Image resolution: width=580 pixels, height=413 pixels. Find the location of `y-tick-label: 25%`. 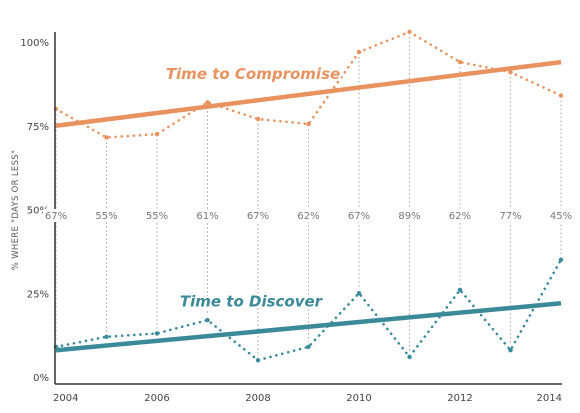

y-tick-label: 25% is located at coordinates (38, 294).